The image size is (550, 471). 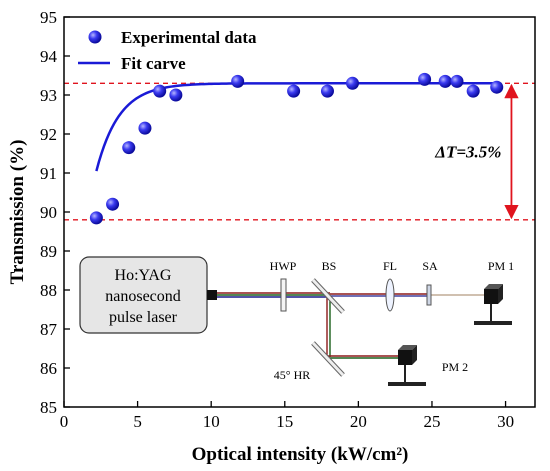 What do you see at coordinates (48, 134) in the screenshot?
I see `y-tick-label: 92` at bounding box center [48, 134].